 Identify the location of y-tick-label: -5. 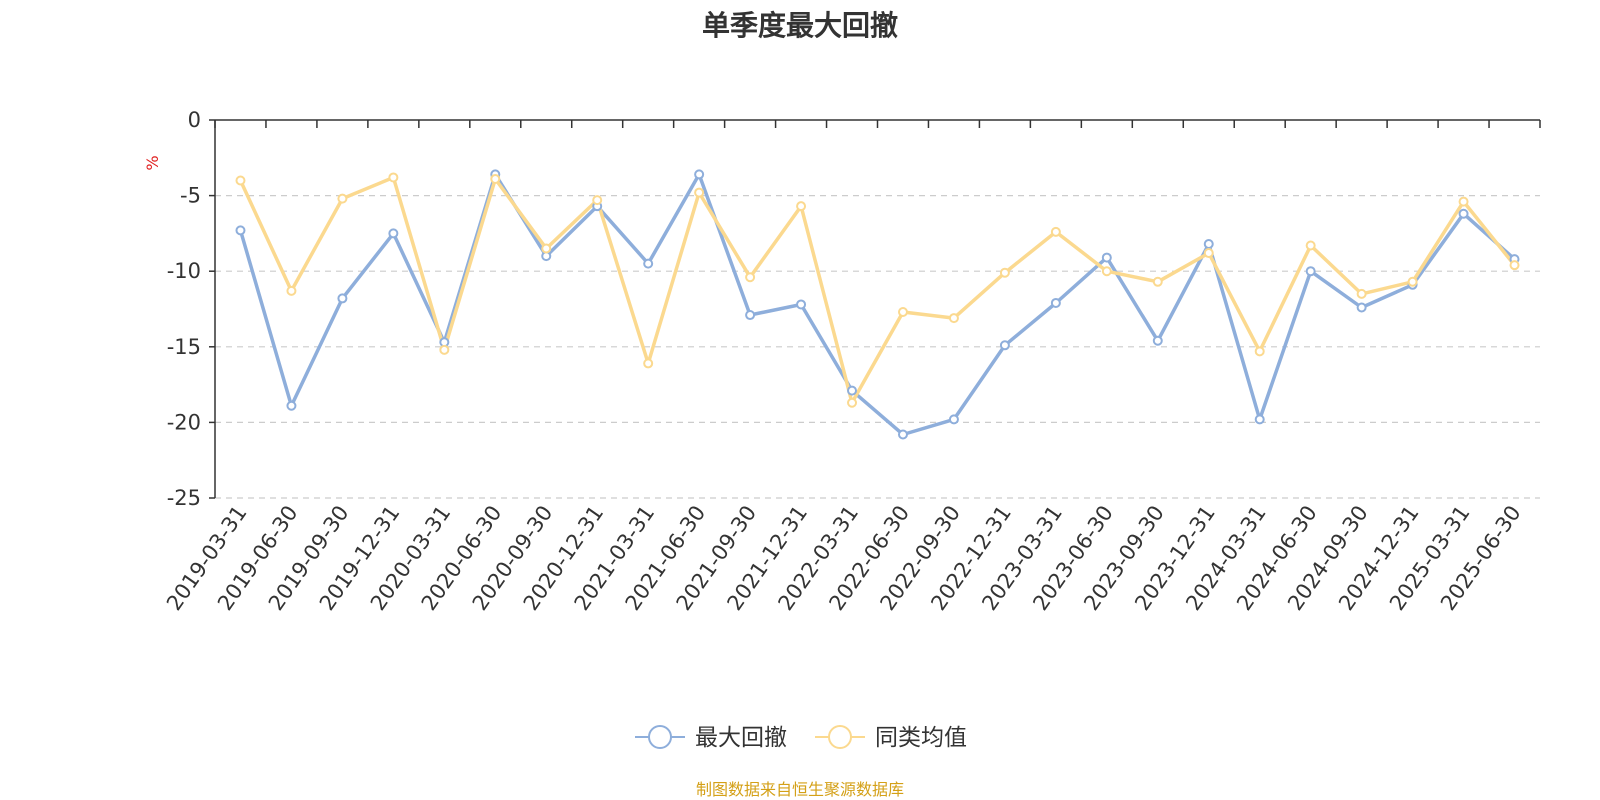
(190, 196).